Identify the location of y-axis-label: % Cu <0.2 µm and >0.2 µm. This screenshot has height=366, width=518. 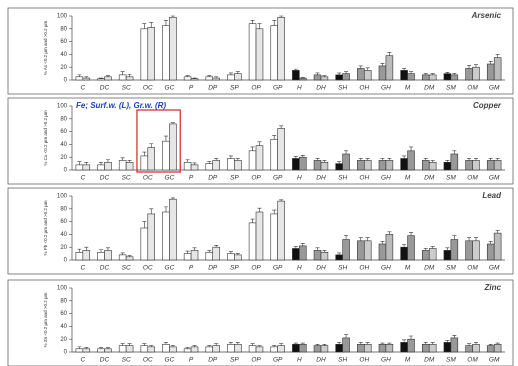
(45, 137).